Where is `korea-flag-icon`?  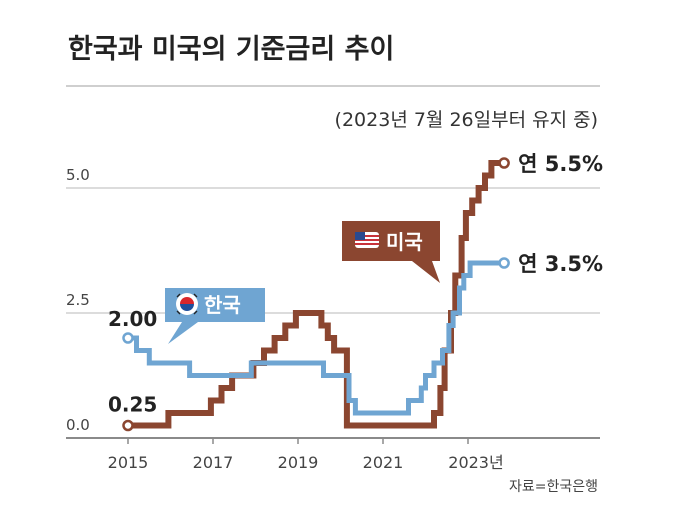
korea-flag-icon is located at coordinates (187, 304).